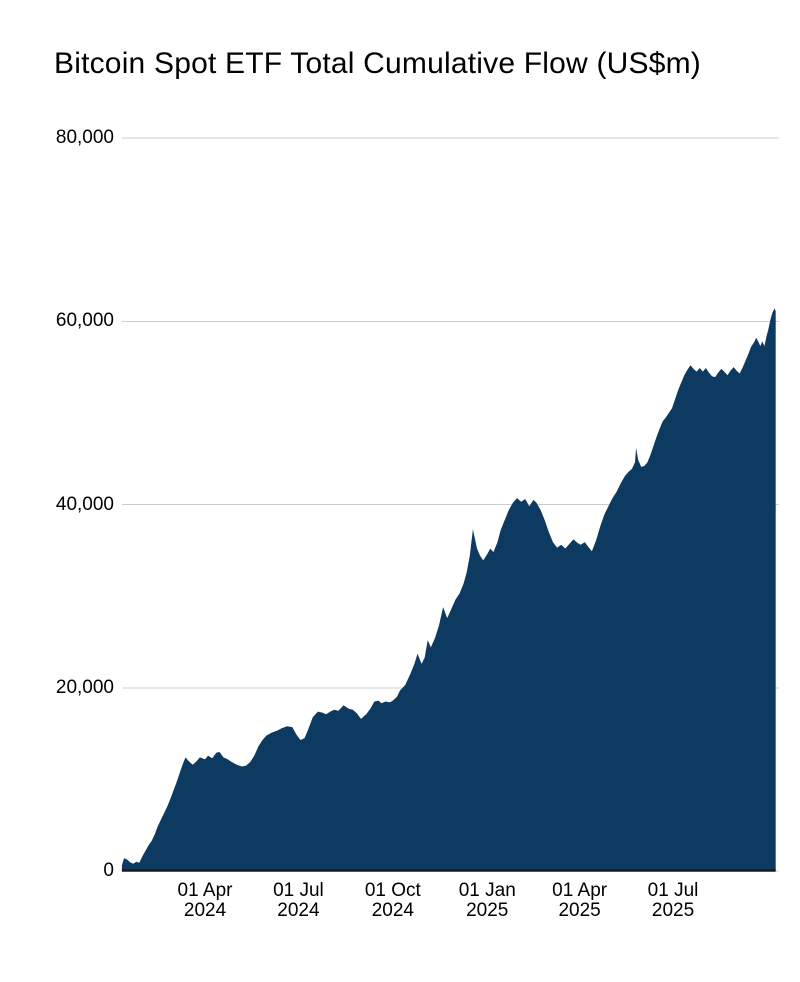 Image resolution: width=800 pixels, height=982 pixels. What do you see at coordinates (392, 900) in the screenshot?
I see `x-axis-label: 01 Oct 2024` at bounding box center [392, 900].